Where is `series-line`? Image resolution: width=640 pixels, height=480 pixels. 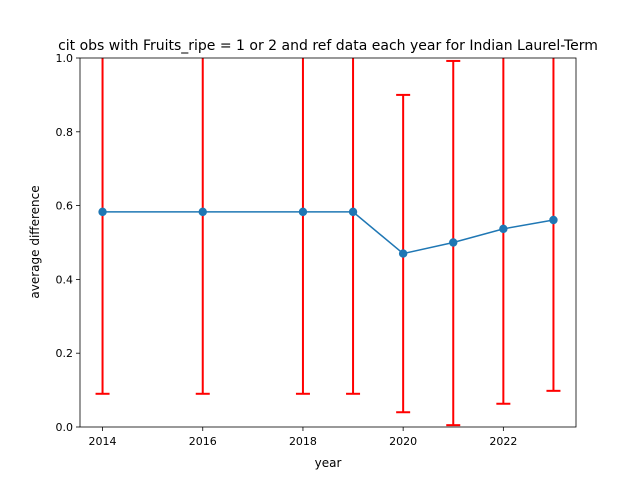 series-line is located at coordinates (328, 233).